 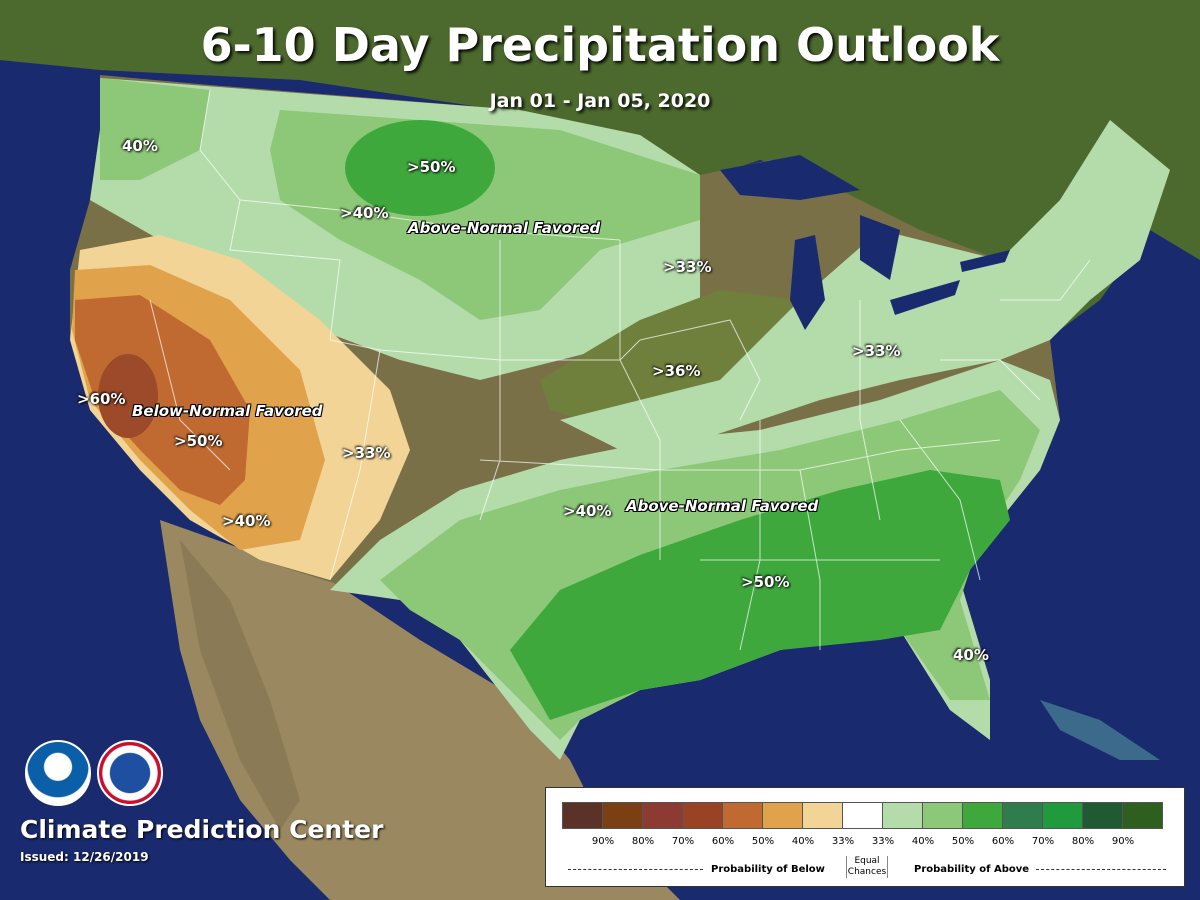 I want to click on lake-huron, so click(x=880, y=247).